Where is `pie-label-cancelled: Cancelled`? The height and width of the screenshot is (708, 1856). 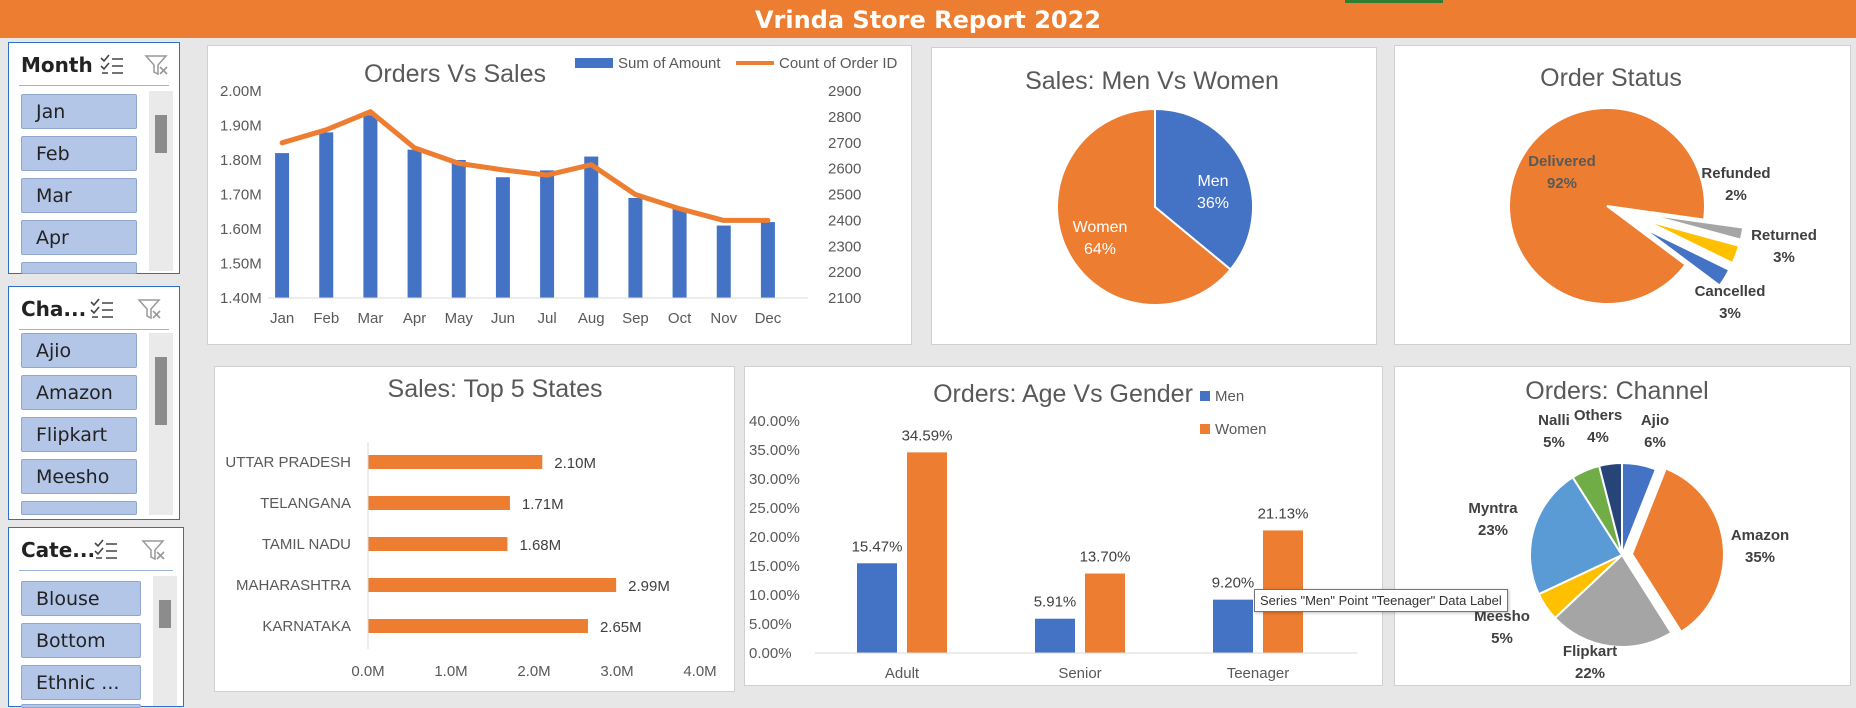
pie-label-cancelled: Cancelled is located at coordinates (1730, 291).